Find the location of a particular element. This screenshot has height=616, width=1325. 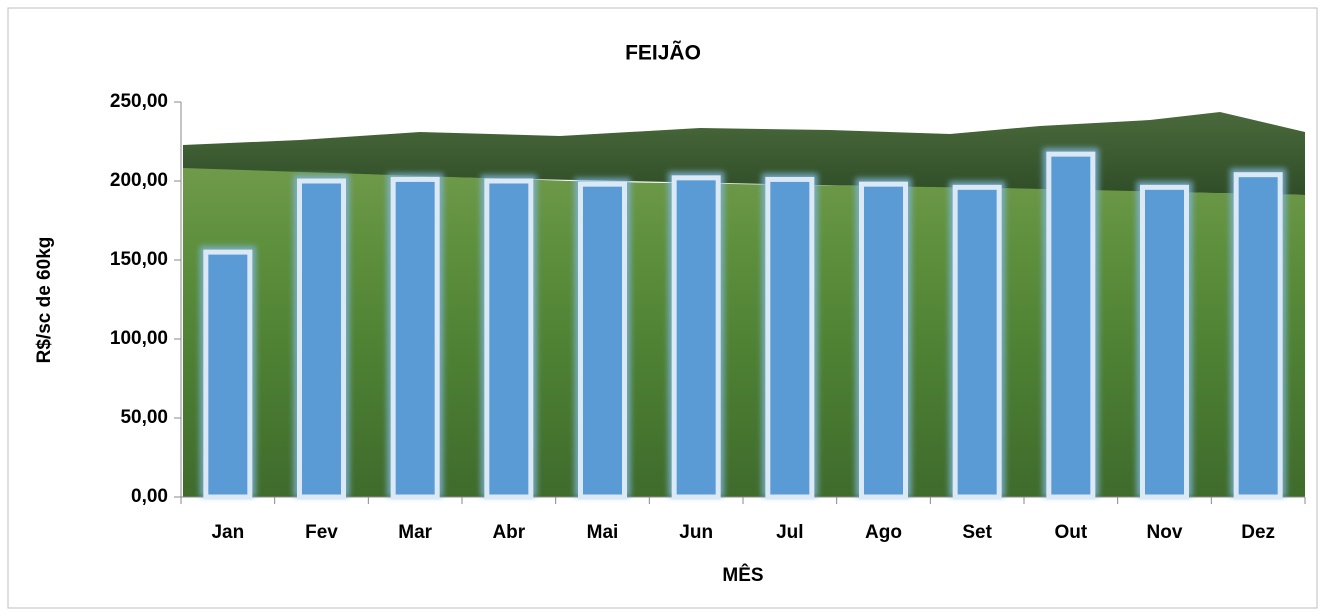

y-tick-label: 100,00 is located at coordinates (139, 338).